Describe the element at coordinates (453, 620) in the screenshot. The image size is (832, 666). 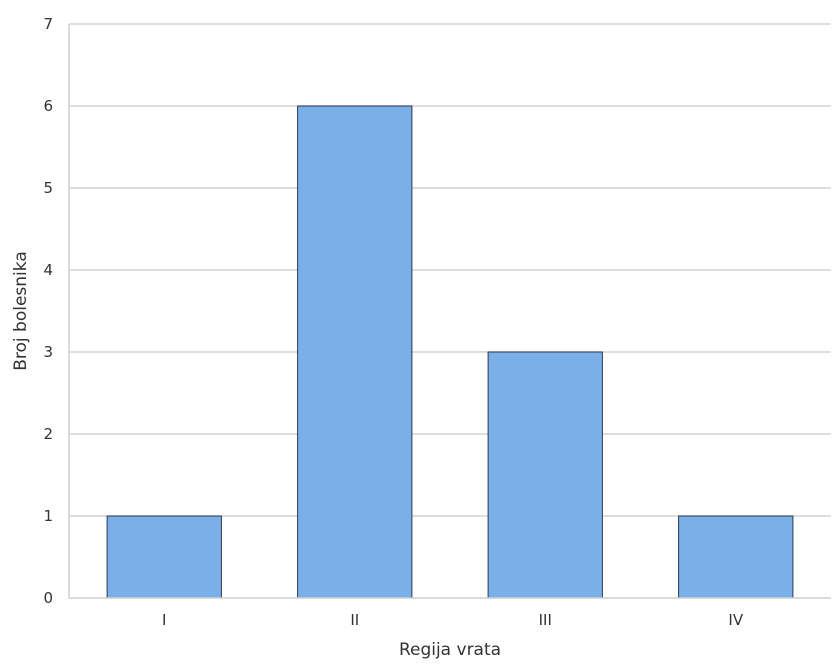
I see `x-tick-labels: I II III IV` at that location.